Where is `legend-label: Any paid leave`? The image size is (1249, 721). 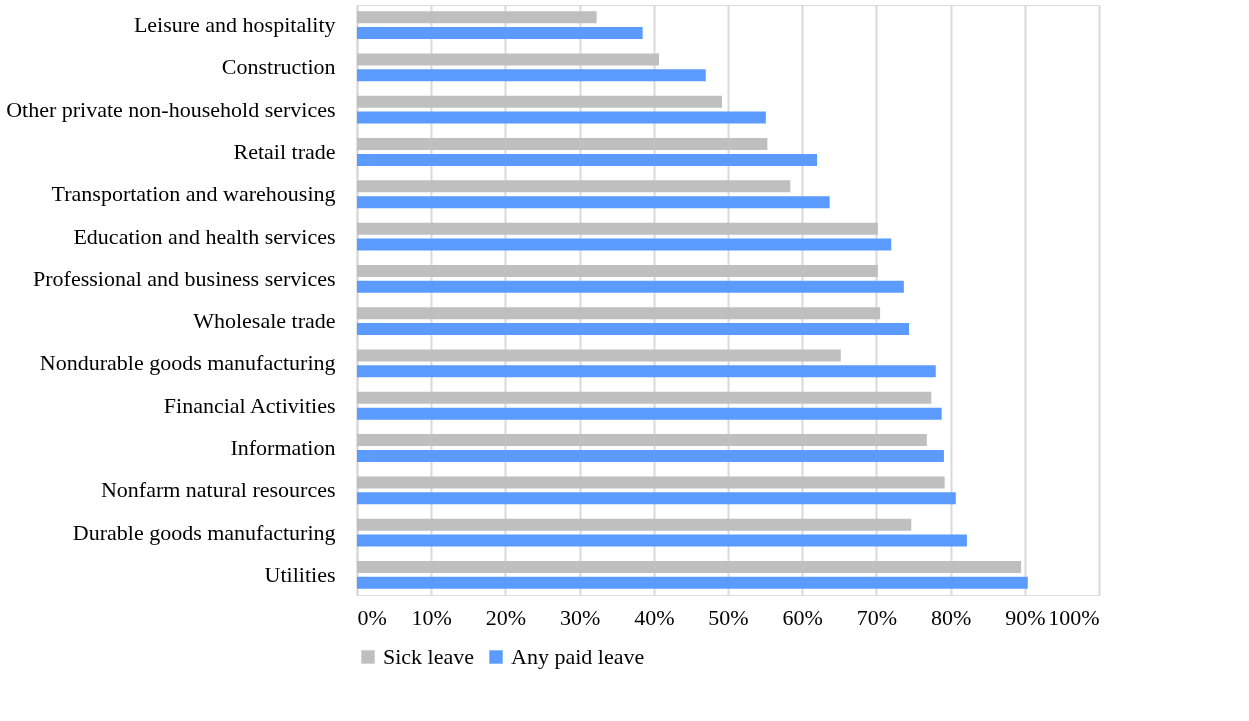 legend-label: Any paid leave is located at coordinates (578, 656).